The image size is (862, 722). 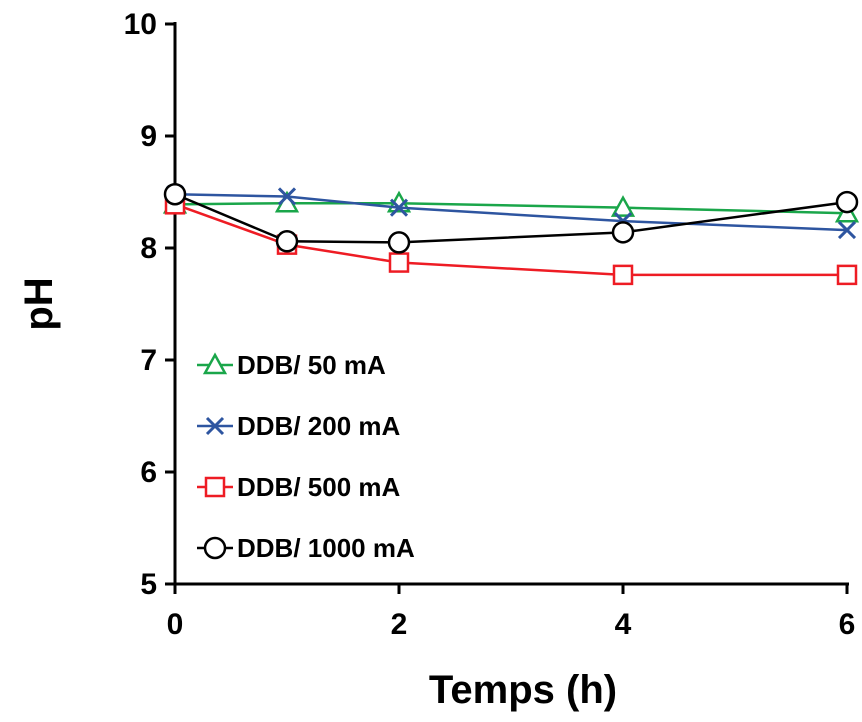 What do you see at coordinates (148, 136) in the screenshot?
I see `y-tick-label: 9` at bounding box center [148, 136].